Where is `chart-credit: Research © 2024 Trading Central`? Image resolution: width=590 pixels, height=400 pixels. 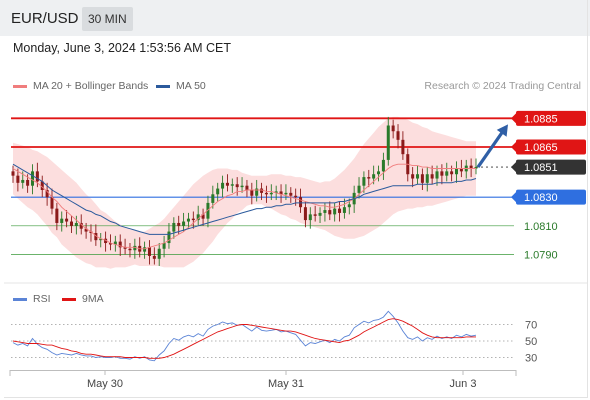
chart-credit: Research © 2024 Trading Central is located at coordinates (502, 86).